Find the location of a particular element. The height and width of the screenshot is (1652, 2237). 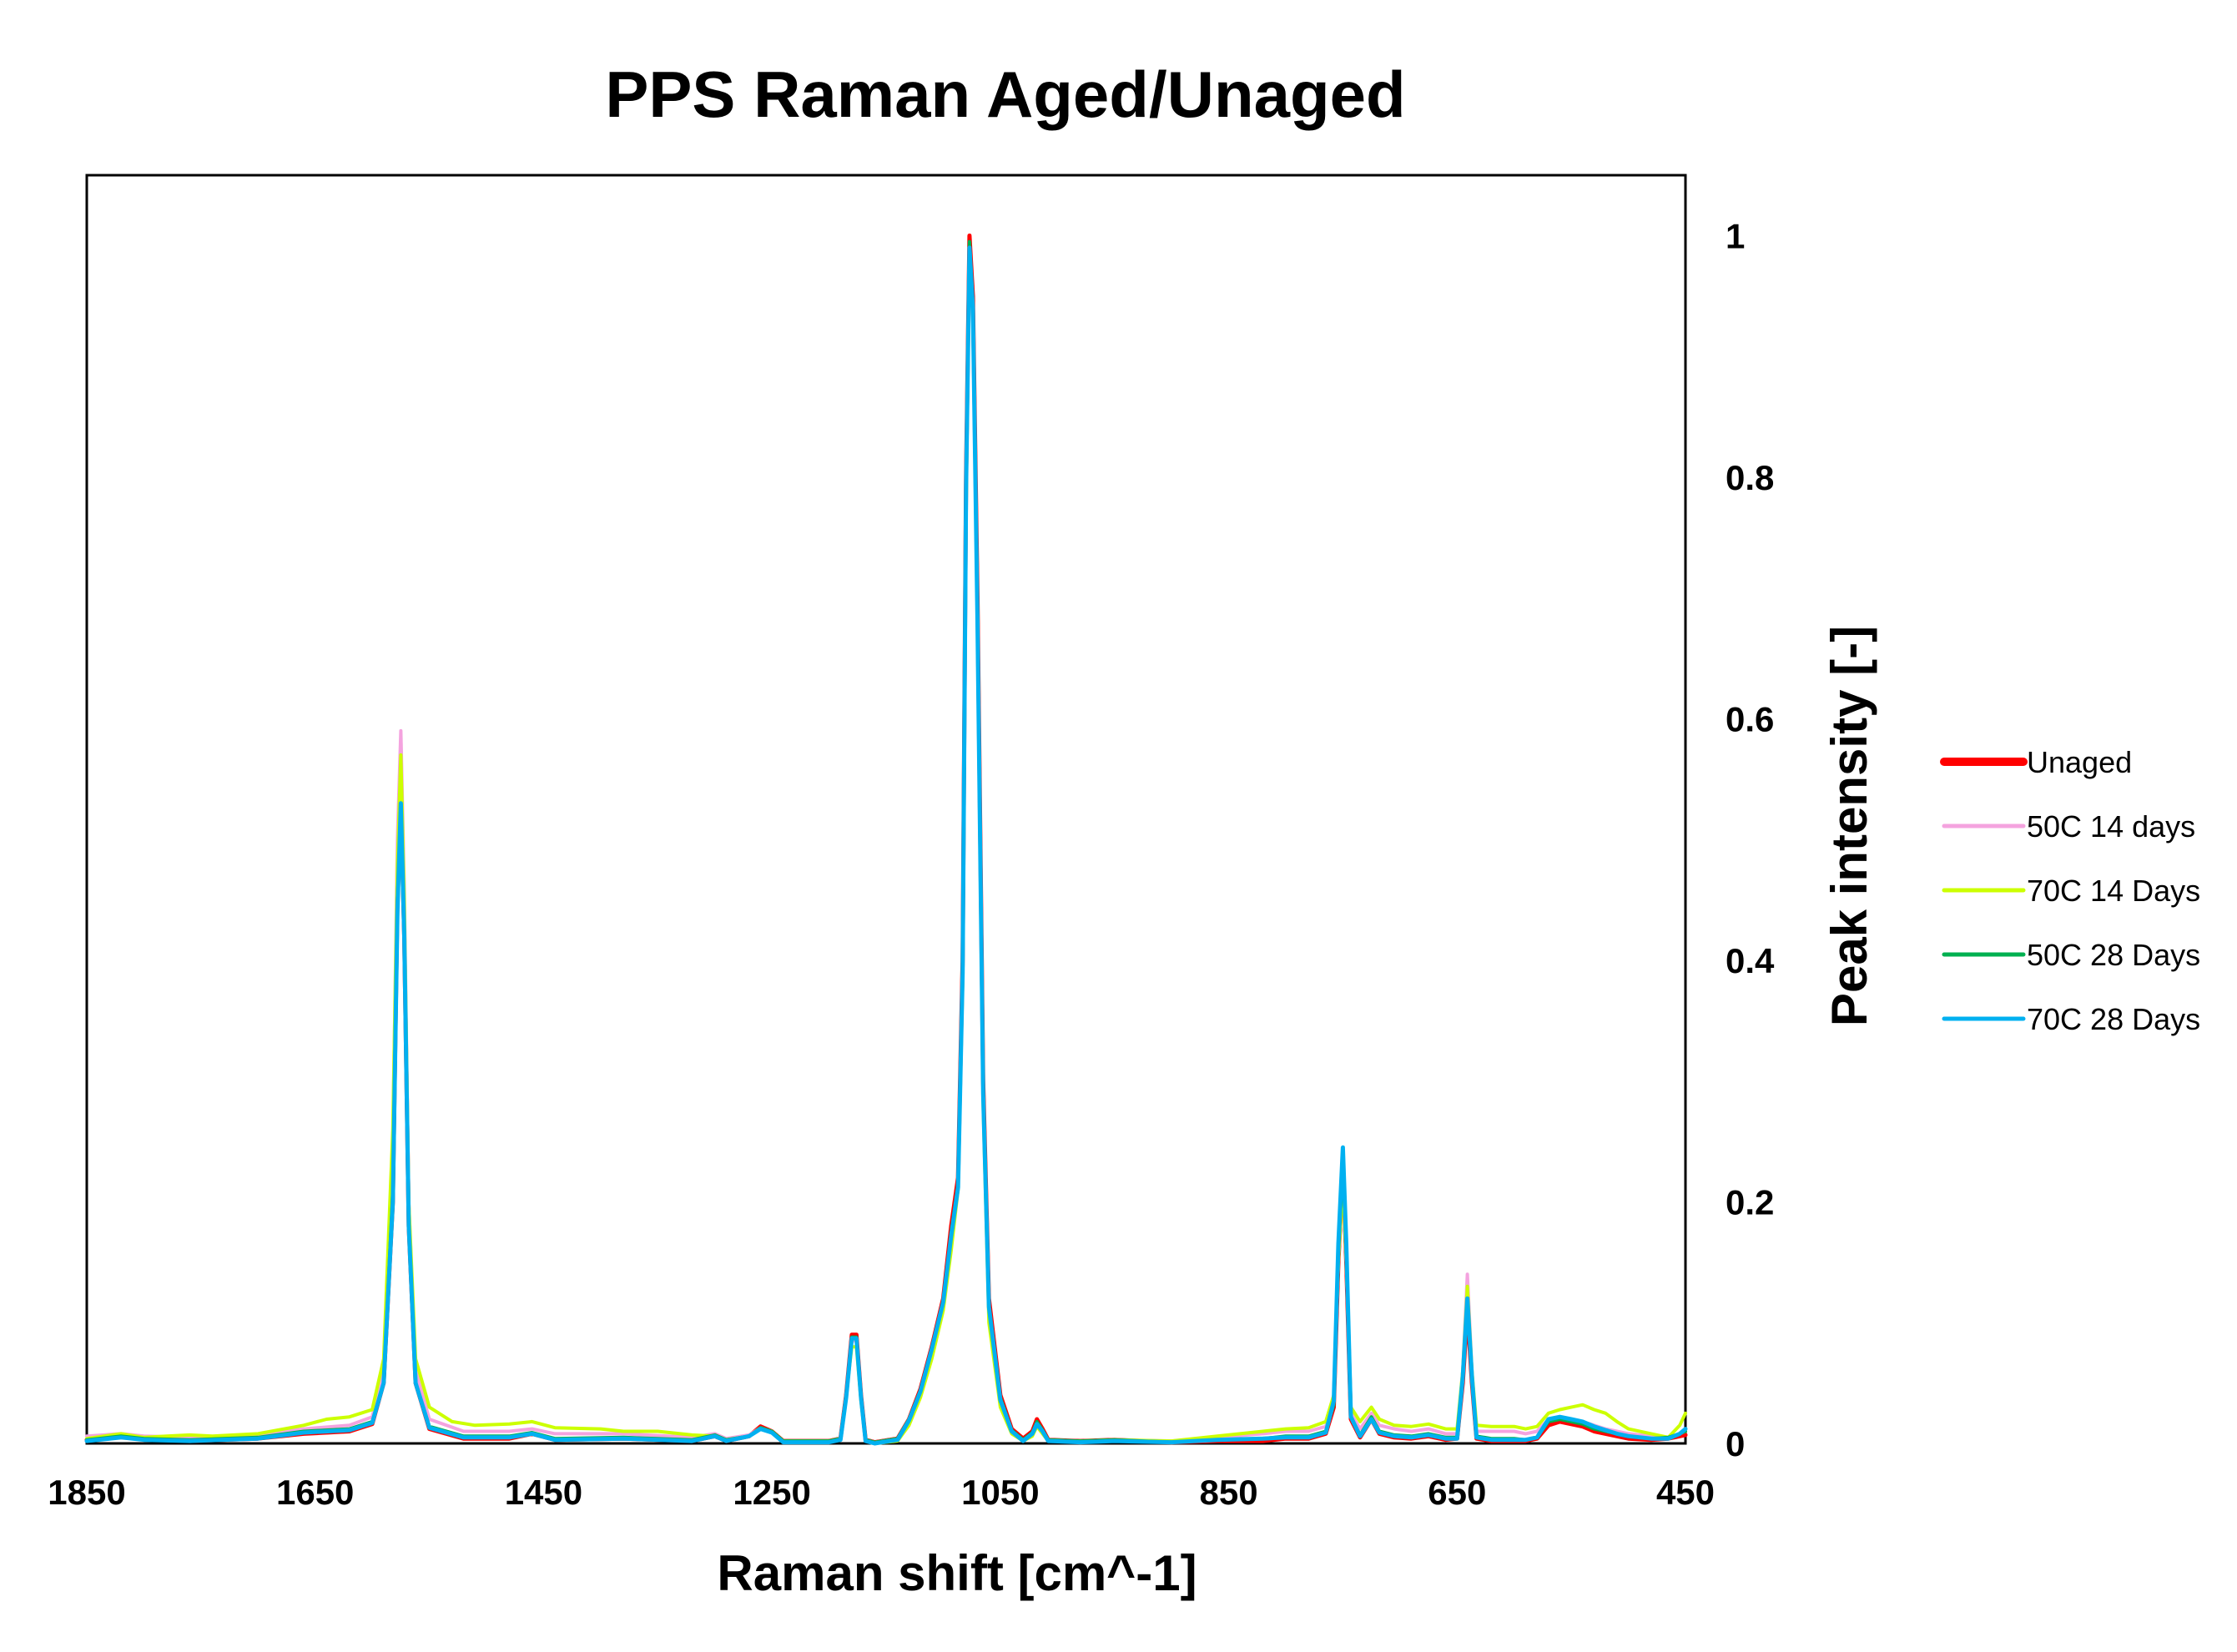

x-axis-title: Raman shift [cm^-1] is located at coordinates (957, 1573).